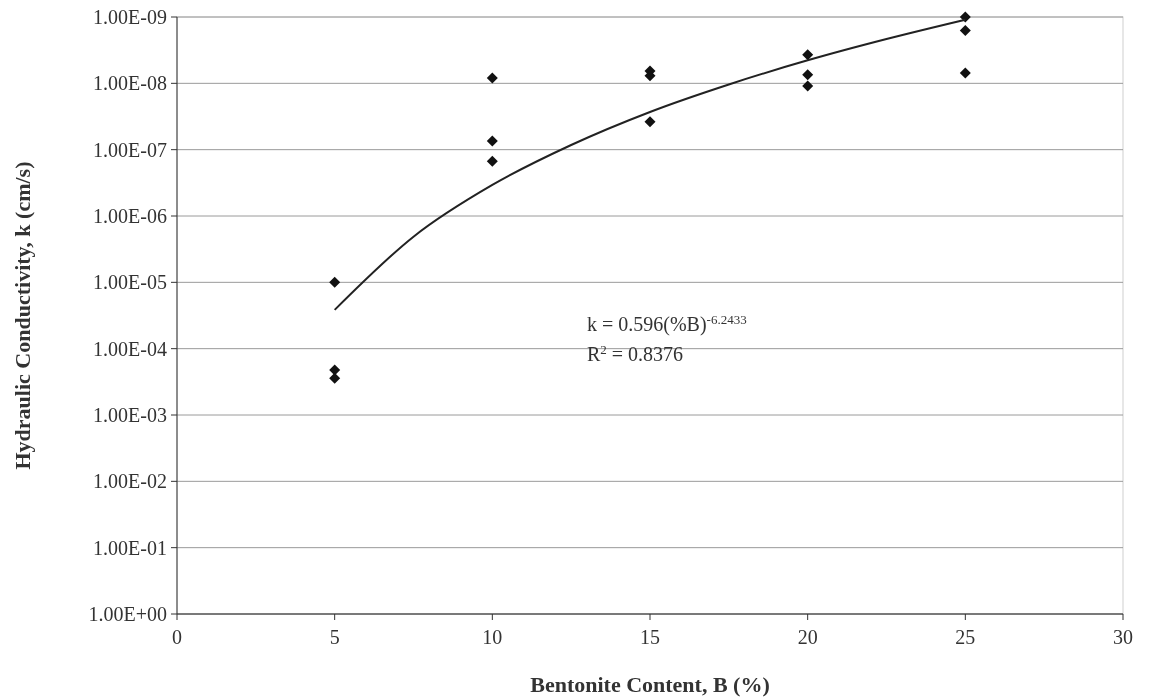 The image size is (1149, 699). Describe the element at coordinates (650, 684) in the screenshot. I see `x-axis-title: Bentonite Content, B (%)` at that location.